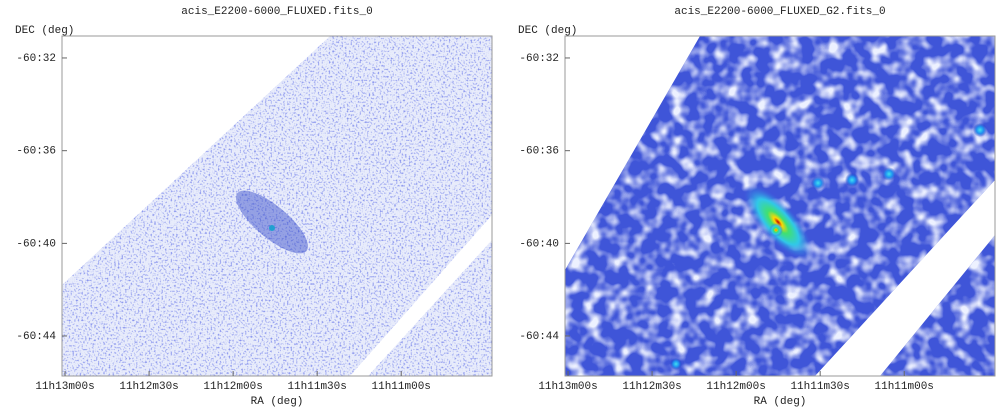 The height and width of the screenshot is (416, 1000). Describe the element at coordinates (779, 12) in the screenshot. I see `chart-title: acis_E2200-6000_FLUXED_G2.fits_0` at that location.